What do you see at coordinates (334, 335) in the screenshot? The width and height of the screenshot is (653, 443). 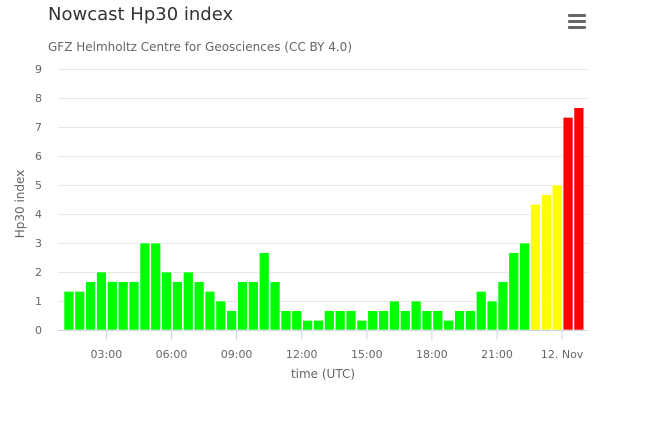 I see `x-axis-ticks` at bounding box center [334, 335].